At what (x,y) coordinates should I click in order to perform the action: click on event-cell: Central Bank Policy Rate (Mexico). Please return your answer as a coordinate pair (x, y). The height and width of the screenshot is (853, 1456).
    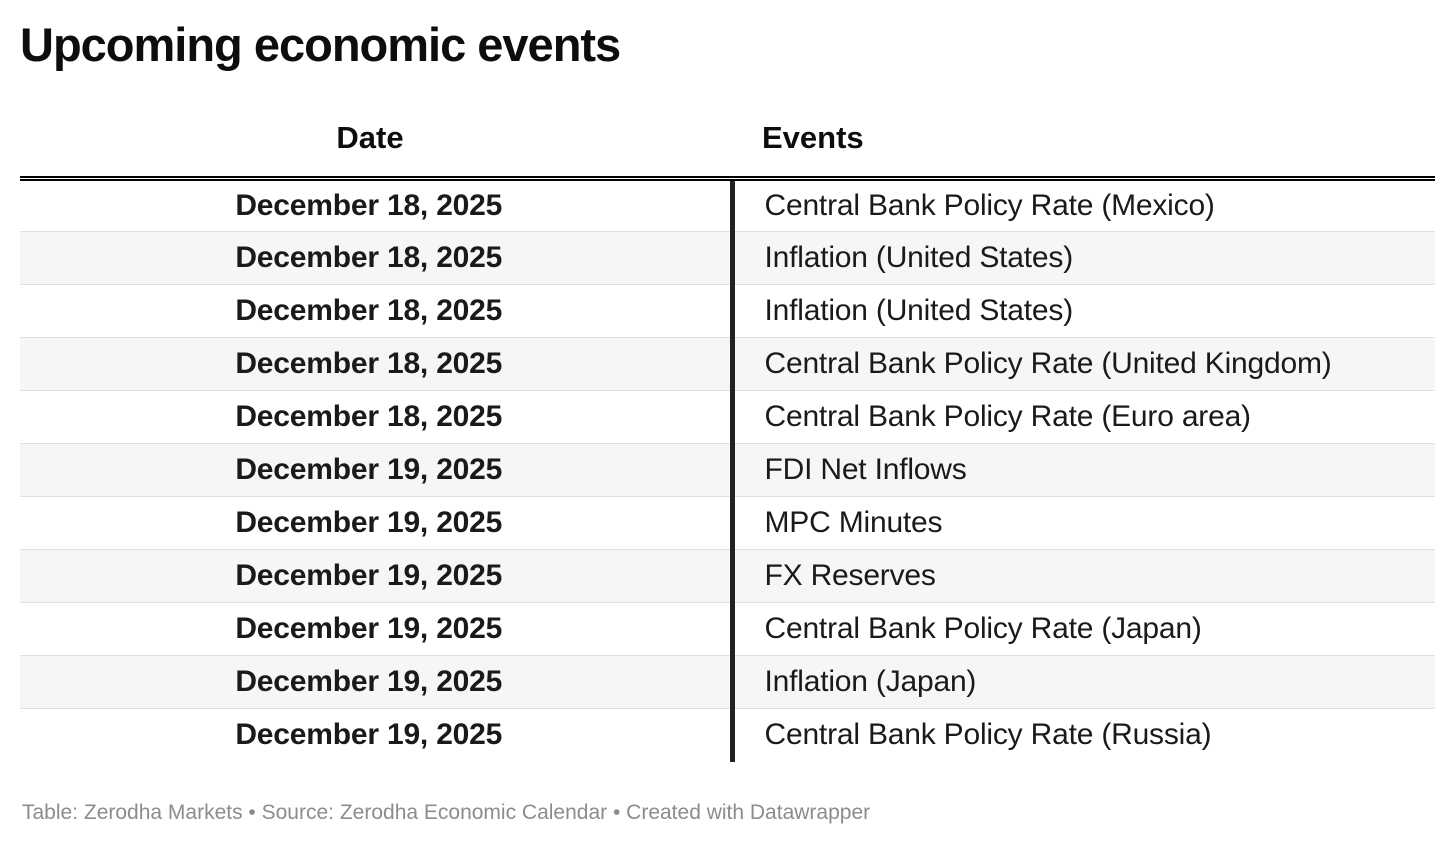
    Looking at the image, I should click on (1082, 205).